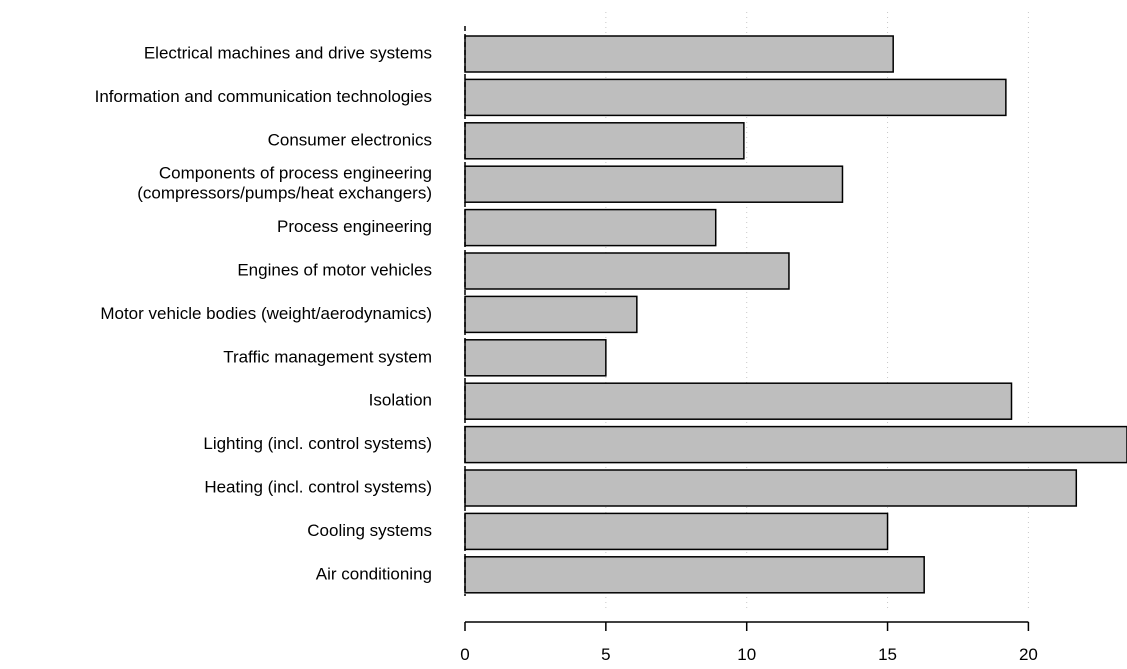 This screenshot has height=669, width=1127. What do you see at coordinates (350, 139) in the screenshot?
I see `category-label: Consumer electronics` at bounding box center [350, 139].